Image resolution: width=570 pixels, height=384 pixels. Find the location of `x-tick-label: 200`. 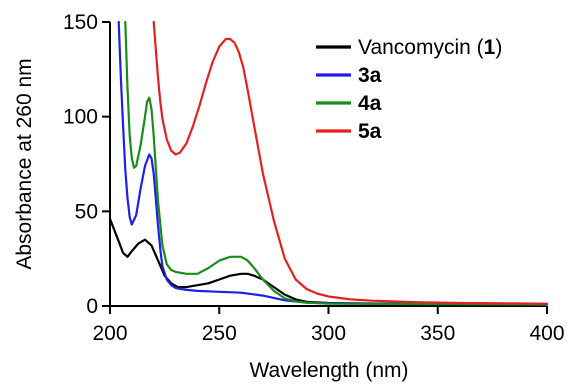

x-tick-label: 200 is located at coordinates (109, 333).